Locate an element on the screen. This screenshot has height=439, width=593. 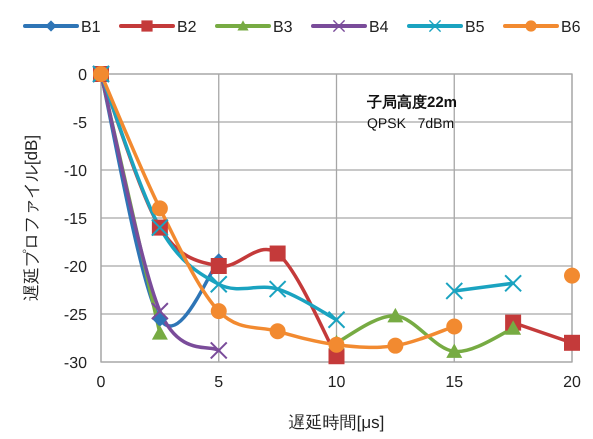
legend-label: B5 is located at coordinates (475, 27).